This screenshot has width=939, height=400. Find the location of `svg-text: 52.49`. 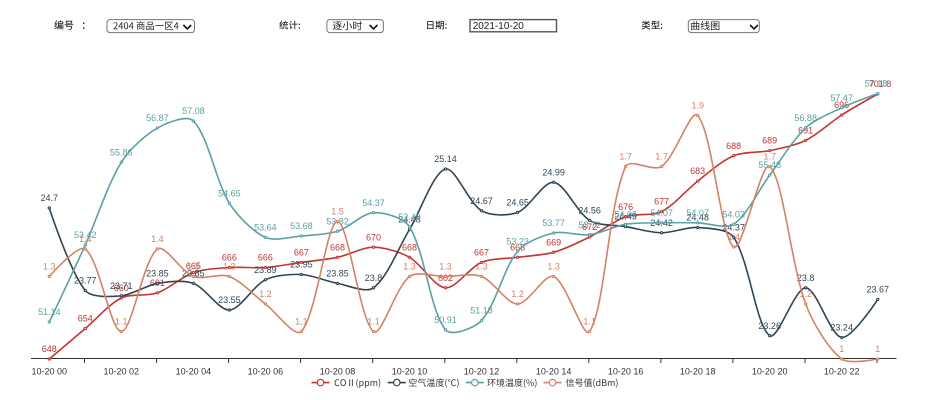

svg-text: 52.49 is located at coordinates (409, 217).